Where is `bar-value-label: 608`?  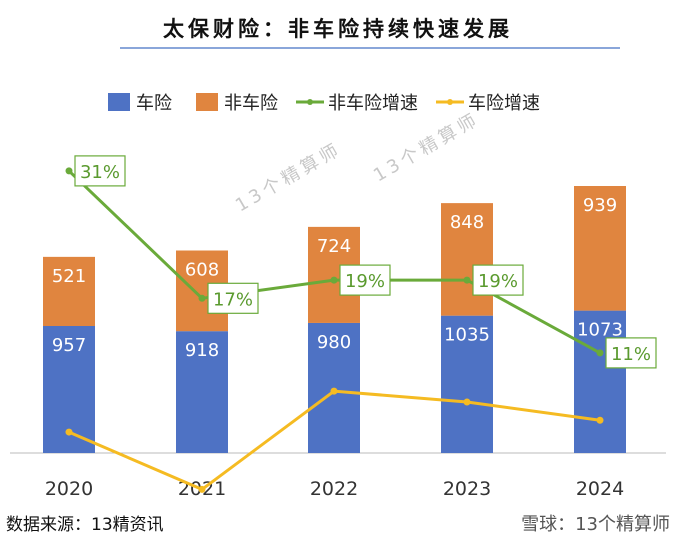
bar-value-label: 608 is located at coordinates (202, 269).